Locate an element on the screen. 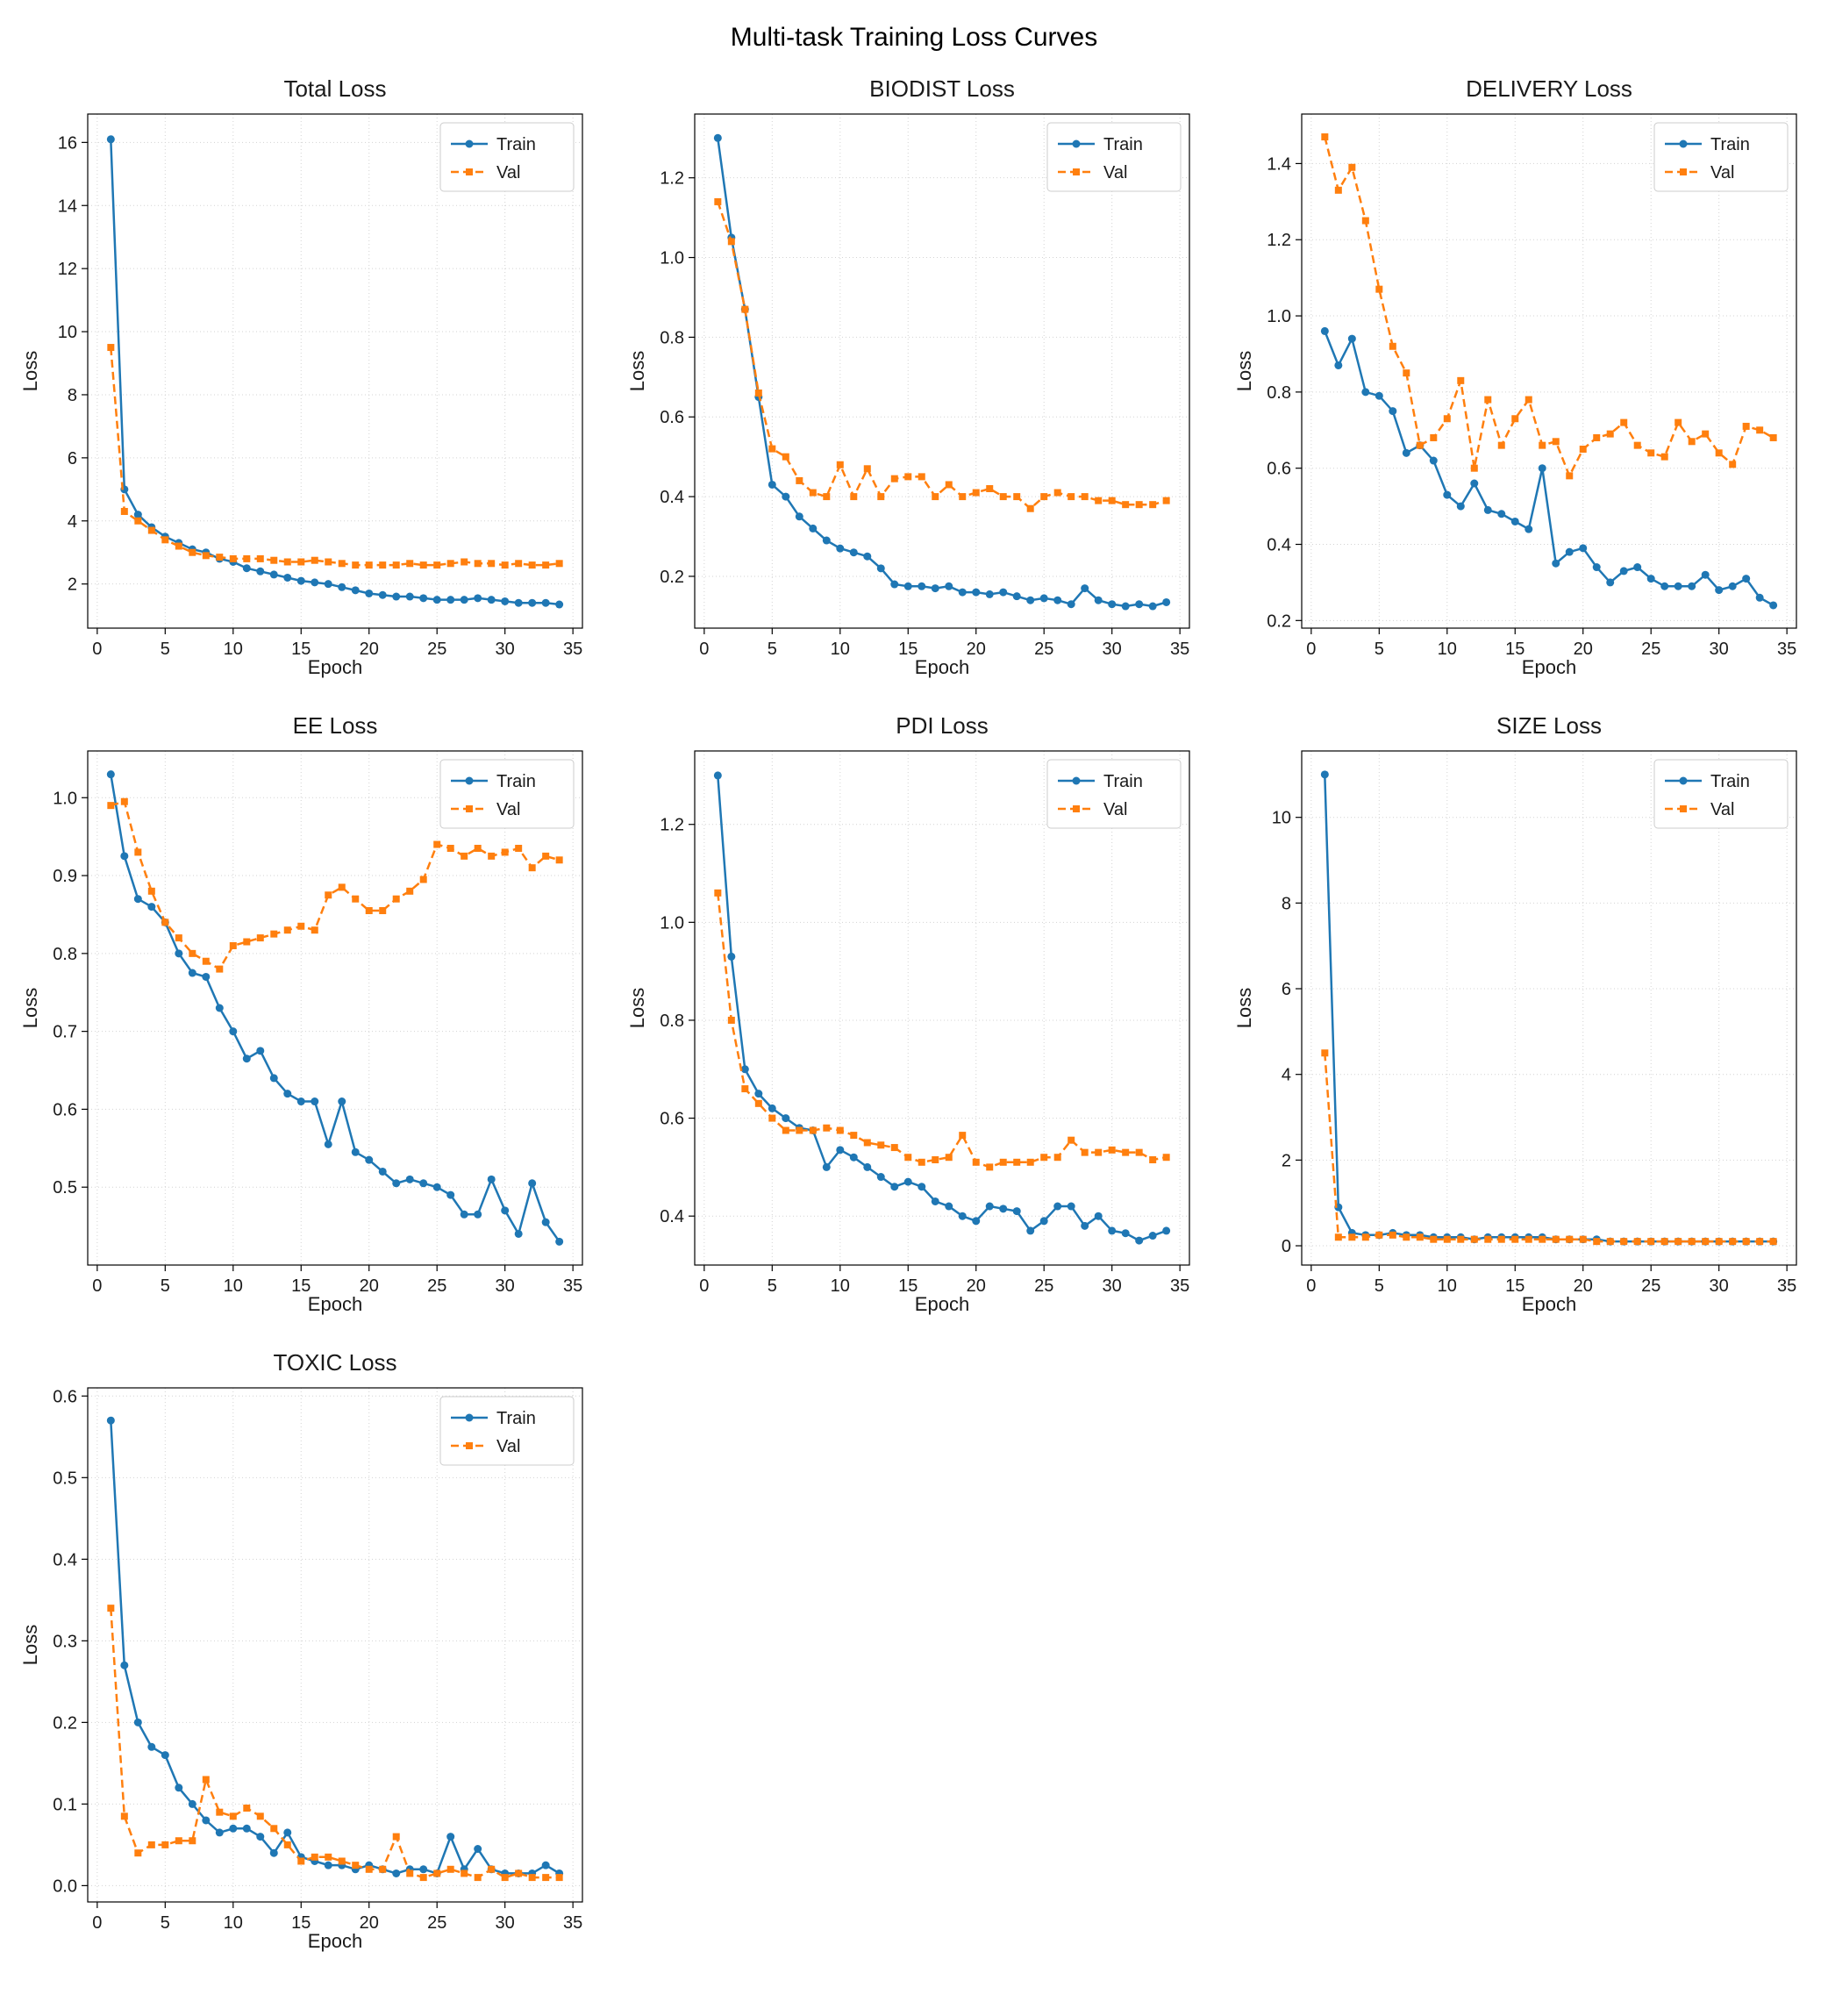  x-tick-label: 25 is located at coordinates (1043, 1286).